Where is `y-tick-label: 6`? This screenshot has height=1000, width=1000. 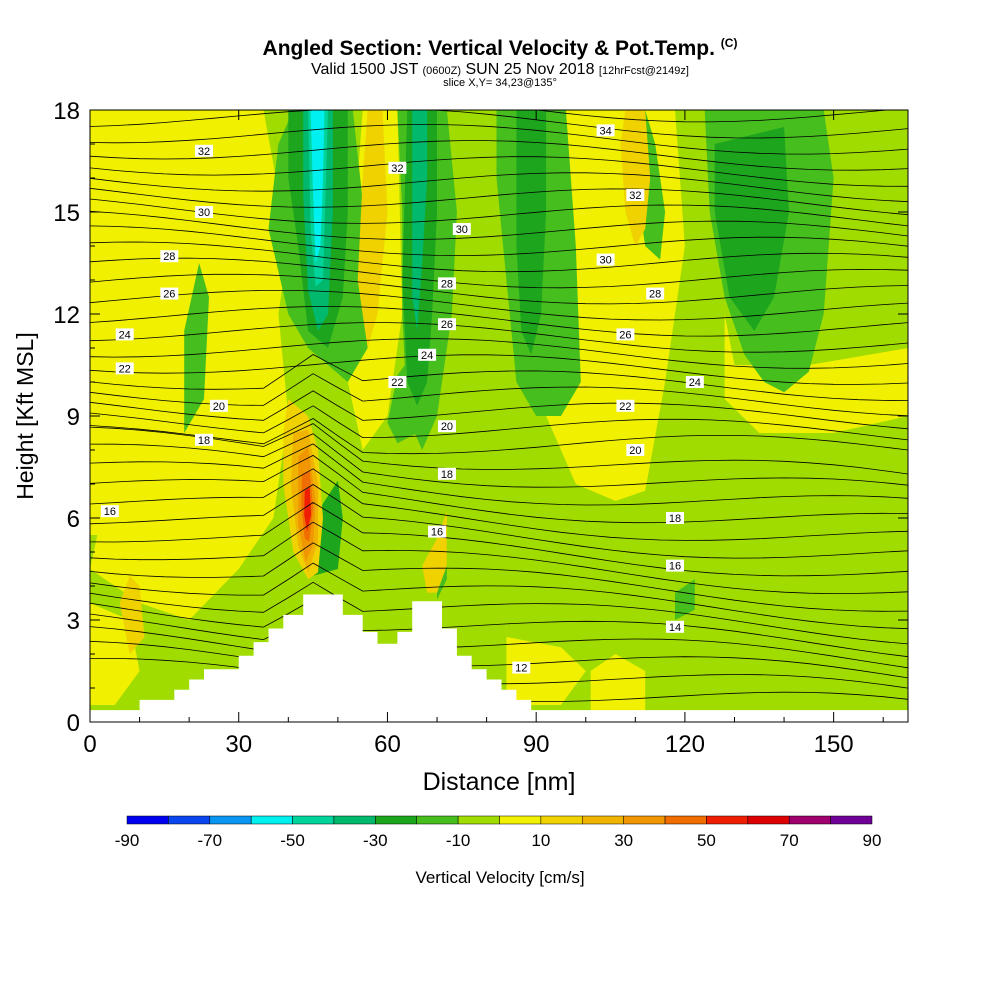 y-tick-label: 6 is located at coordinates (73, 519).